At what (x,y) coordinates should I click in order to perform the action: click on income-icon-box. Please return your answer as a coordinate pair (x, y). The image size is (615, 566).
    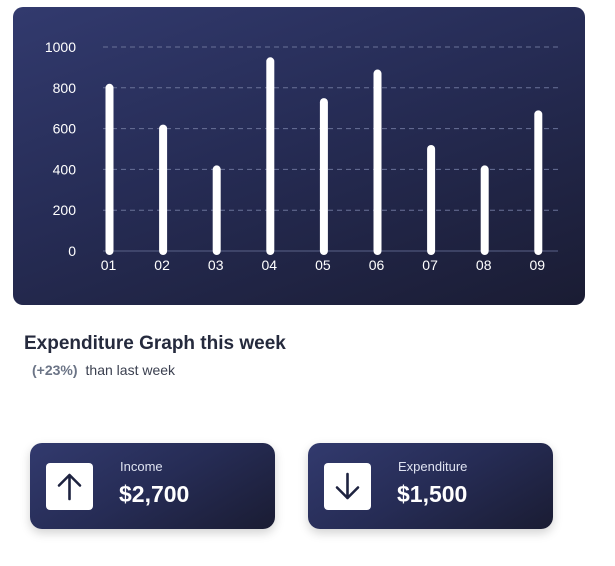
    Looking at the image, I should click on (69, 486).